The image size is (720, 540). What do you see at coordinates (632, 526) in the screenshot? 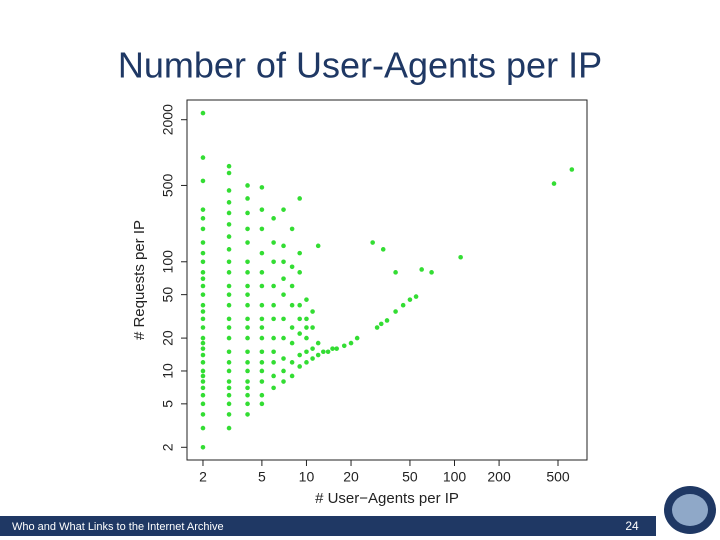
I see `page-number: 24` at bounding box center [632, 526].